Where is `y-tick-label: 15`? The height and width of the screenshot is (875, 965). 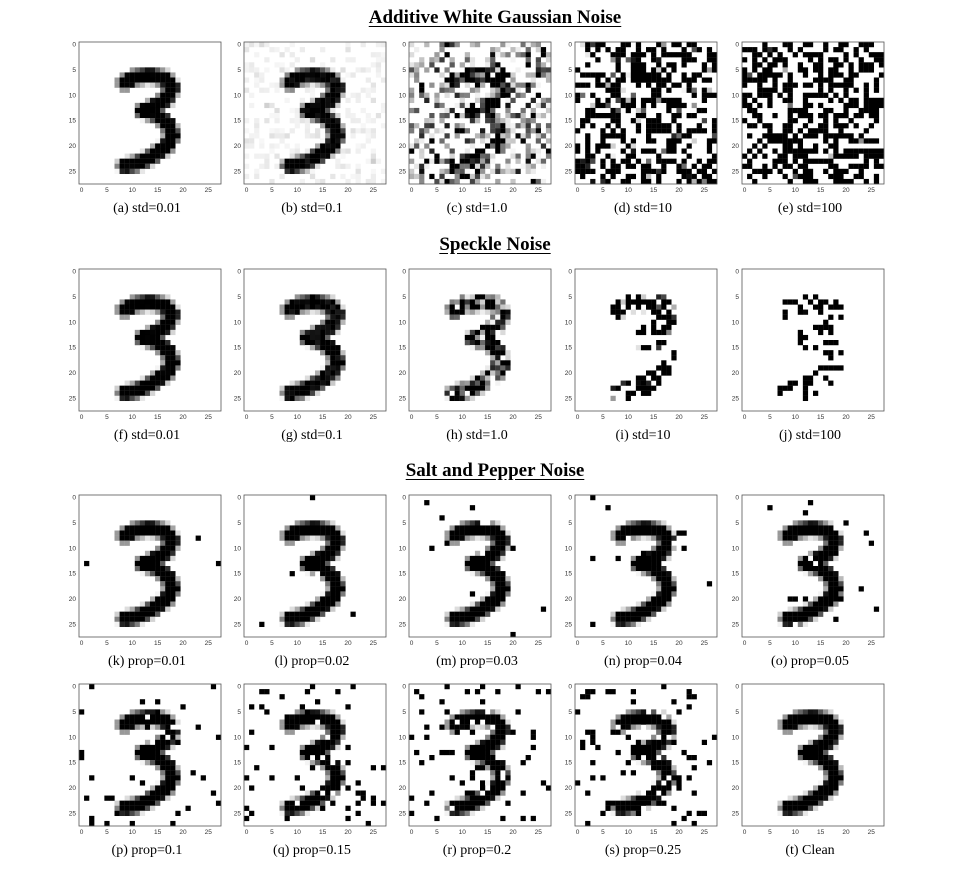 y-tick-label: 15 is located at coordinates (403, 348).